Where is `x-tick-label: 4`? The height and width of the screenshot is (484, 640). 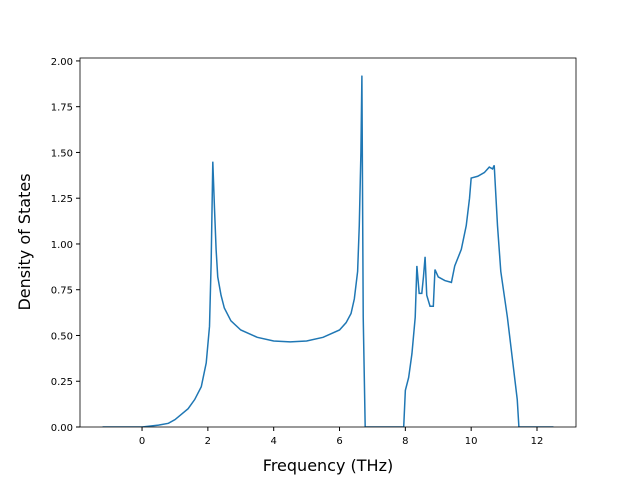
x-tick-label: 4 is located at coordinates (274, 441).